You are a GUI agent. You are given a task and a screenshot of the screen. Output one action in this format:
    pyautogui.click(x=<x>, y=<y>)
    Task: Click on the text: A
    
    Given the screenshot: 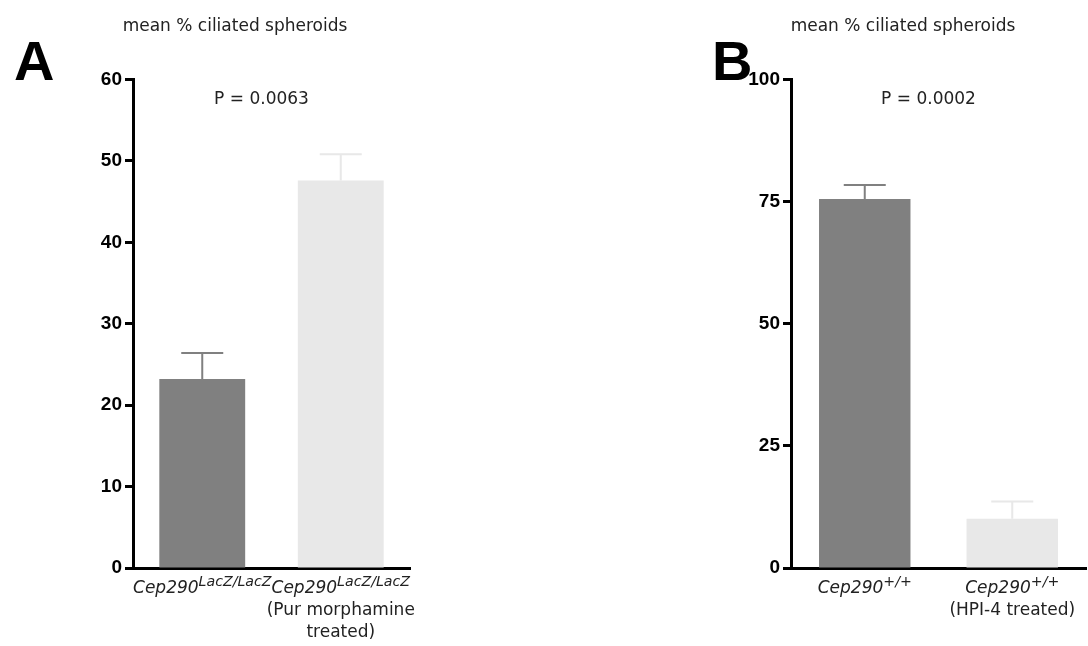 What is the action you would take?
    pyautogui.click(x=34, y=60)
    